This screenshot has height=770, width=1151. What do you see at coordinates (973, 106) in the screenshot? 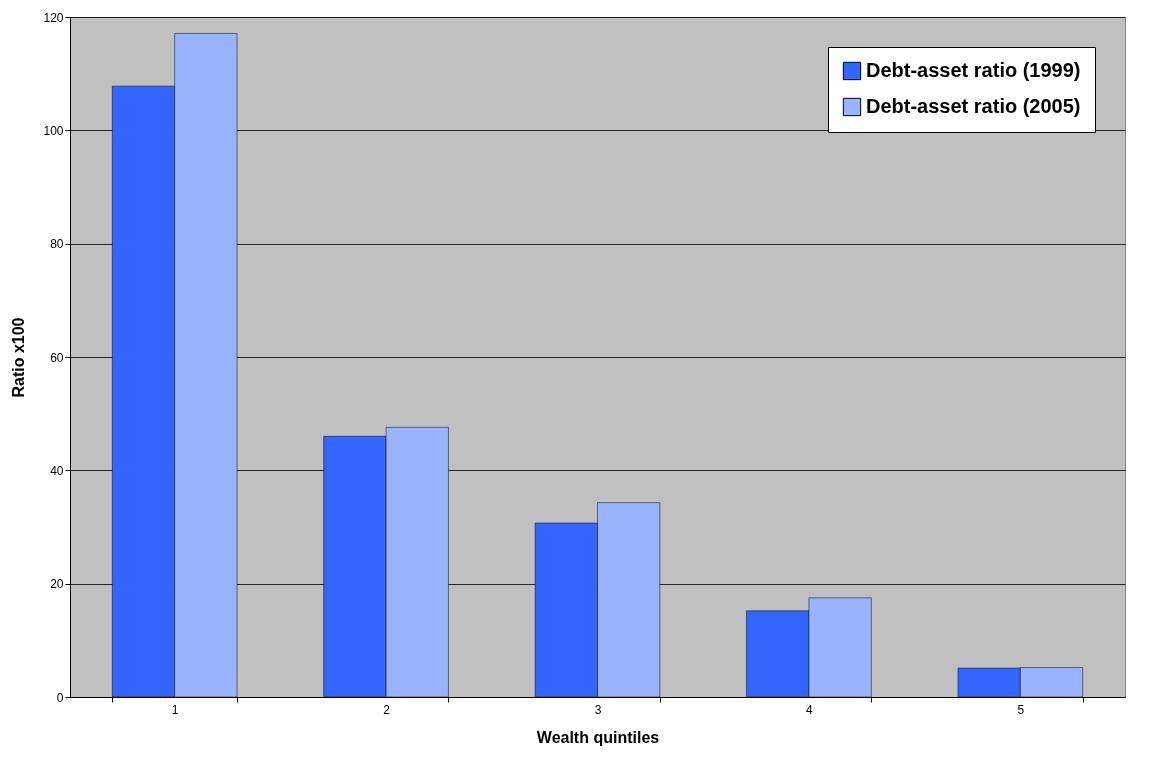
I see `legend-label: Debt-asset ratio (2005)` at bounding box center [973, 106].